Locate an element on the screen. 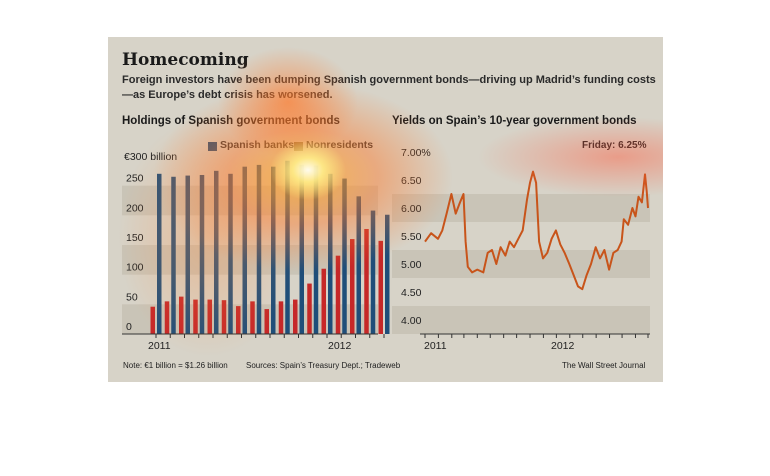 This screenshot has height=476, width=770. yield-annotation: Friday: 6.25% is located at coordinates (614, 145).